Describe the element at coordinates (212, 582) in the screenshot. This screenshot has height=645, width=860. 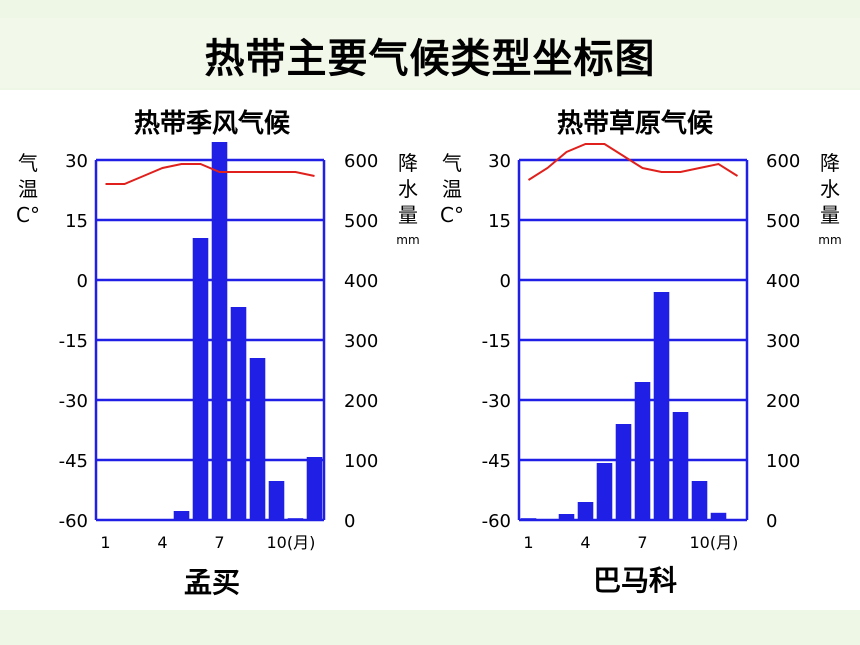
I see `city-caption: 孟买` at that location.